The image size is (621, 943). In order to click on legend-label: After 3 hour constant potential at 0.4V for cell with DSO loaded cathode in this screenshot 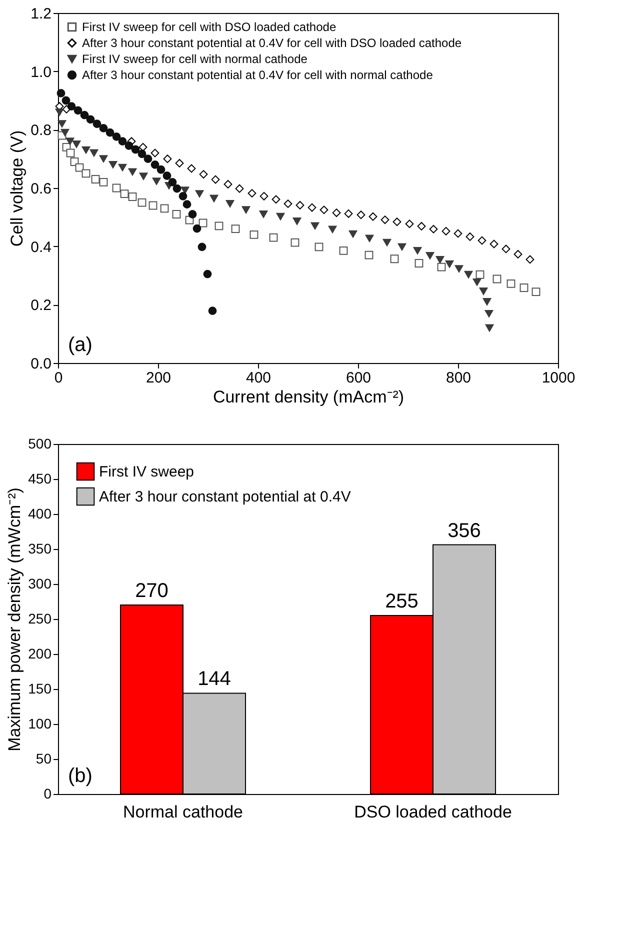, I will do `click(272, 43)`.